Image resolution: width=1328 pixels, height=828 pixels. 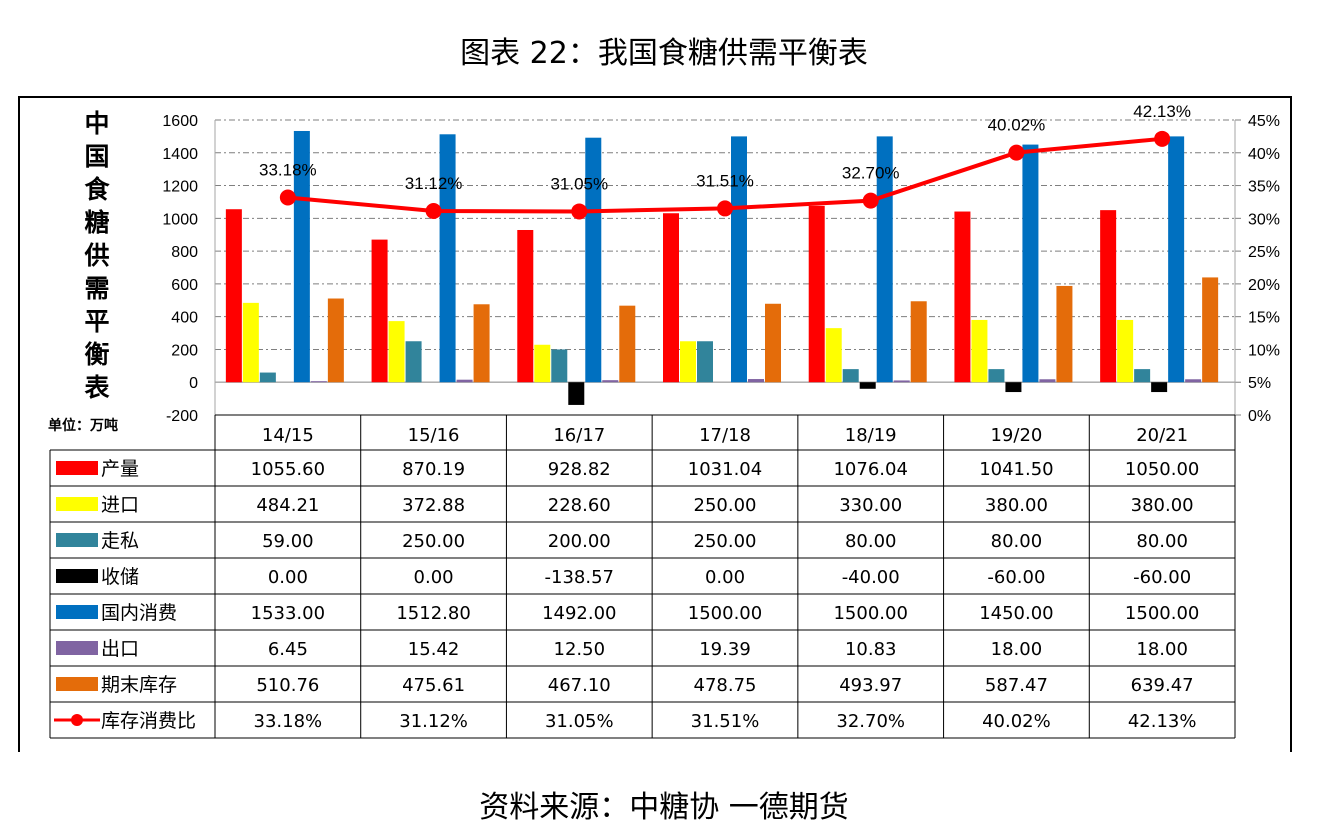 What do you see at coordinates (579, 469) in the screenshot?
I see `table-cell: 928.82` at bounding box center [579, 469].